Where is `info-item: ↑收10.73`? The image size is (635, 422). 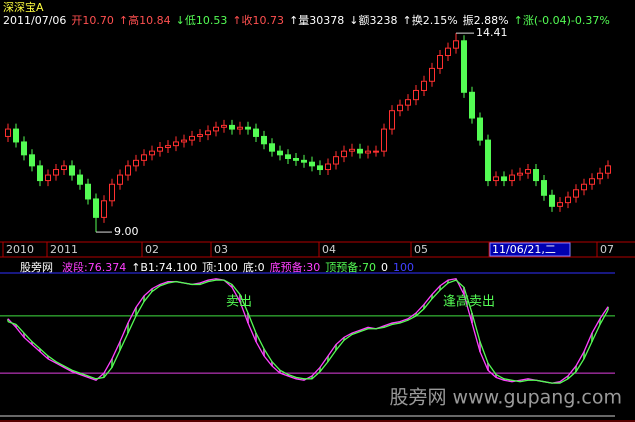
info-item: ↑收10.73 is located at coordinates (258, 20).